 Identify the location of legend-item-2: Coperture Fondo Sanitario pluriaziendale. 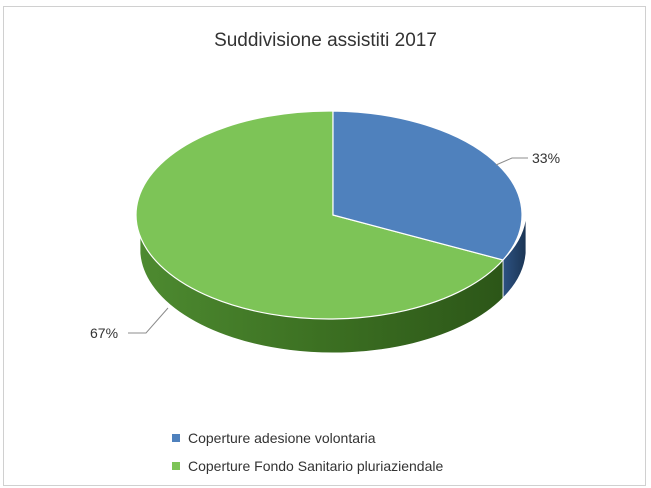
(307, 466).